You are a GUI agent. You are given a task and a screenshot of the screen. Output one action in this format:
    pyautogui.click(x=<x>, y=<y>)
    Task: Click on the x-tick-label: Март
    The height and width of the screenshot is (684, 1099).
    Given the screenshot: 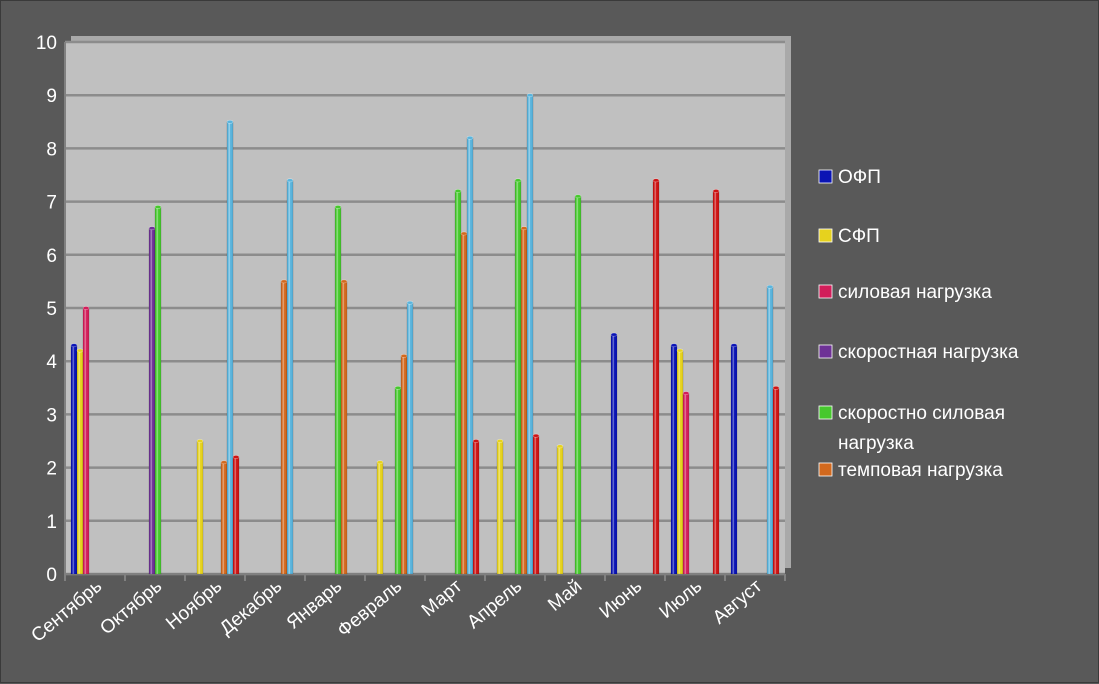 What is the action you would take?
    pyautogui.click(x=442, y=598)
    